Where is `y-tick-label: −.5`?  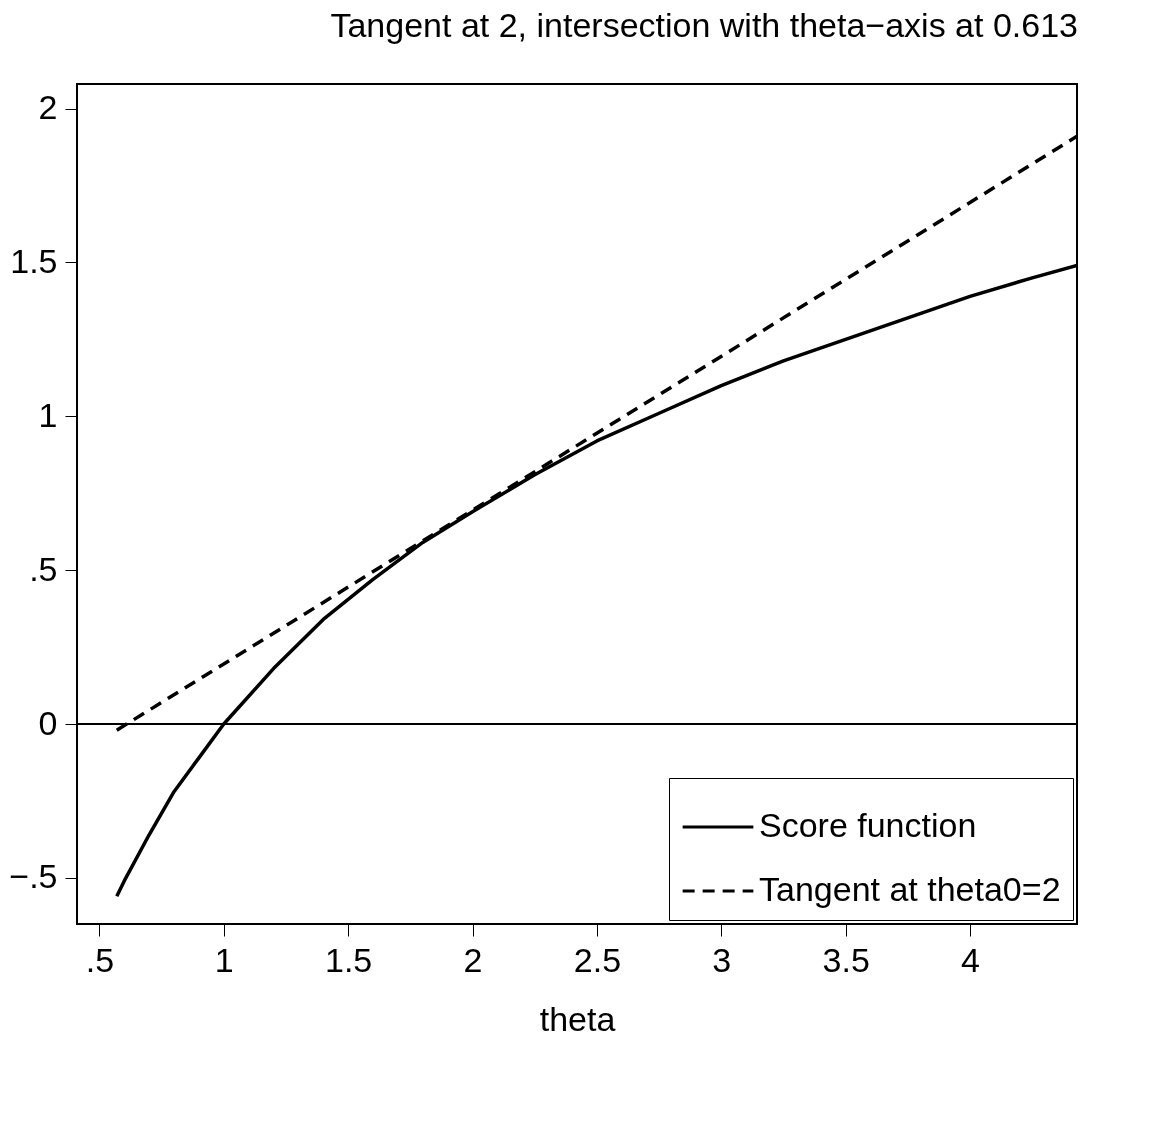 y-tick-label: −.5 is located at coordinates (33, 876).